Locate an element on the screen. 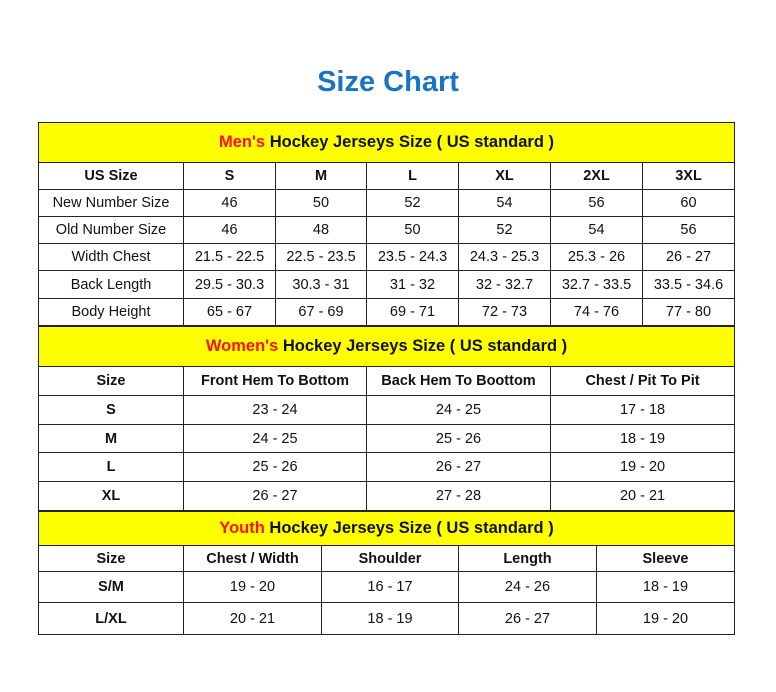  table-cell: 24.3 - 25.3 is located at coordinates (504, 257).